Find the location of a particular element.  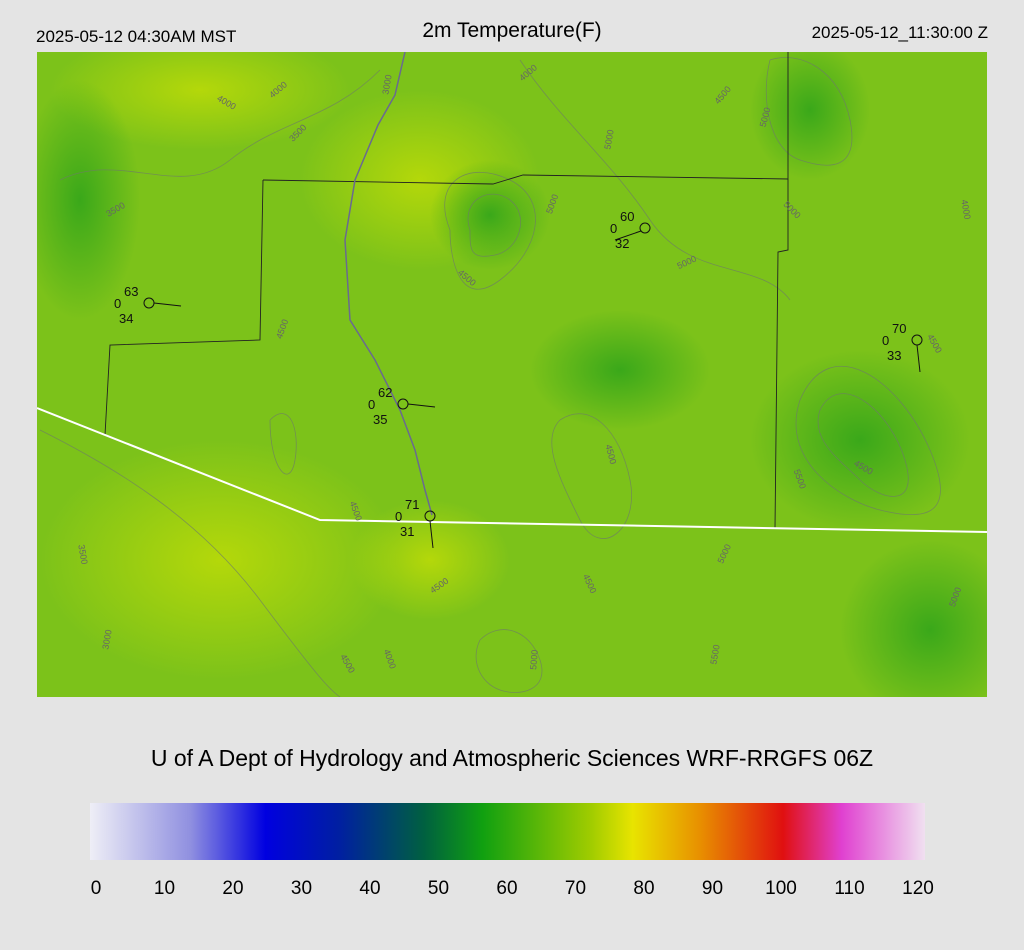

colorbar-ticks: 0 10 20 30 40 50 60 70 80 90 100 110 120 is located at coordinates (512, 879).